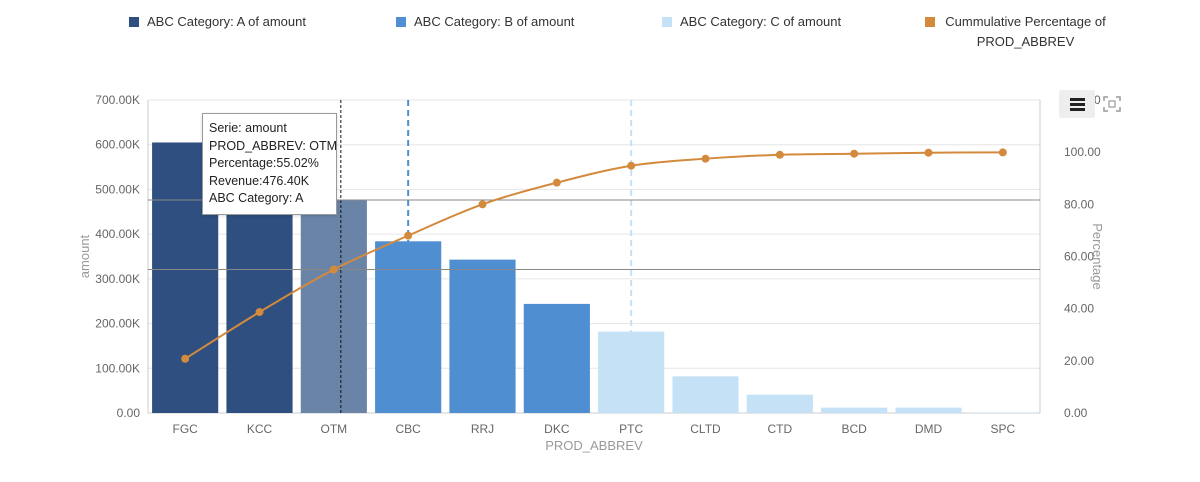 This screenshot has width=1200, height=482. What do you see at coordinates (1076, 413) in the screenshot?
I see `y2-tick-label: 0.00` at bounding box center [1076, 413].